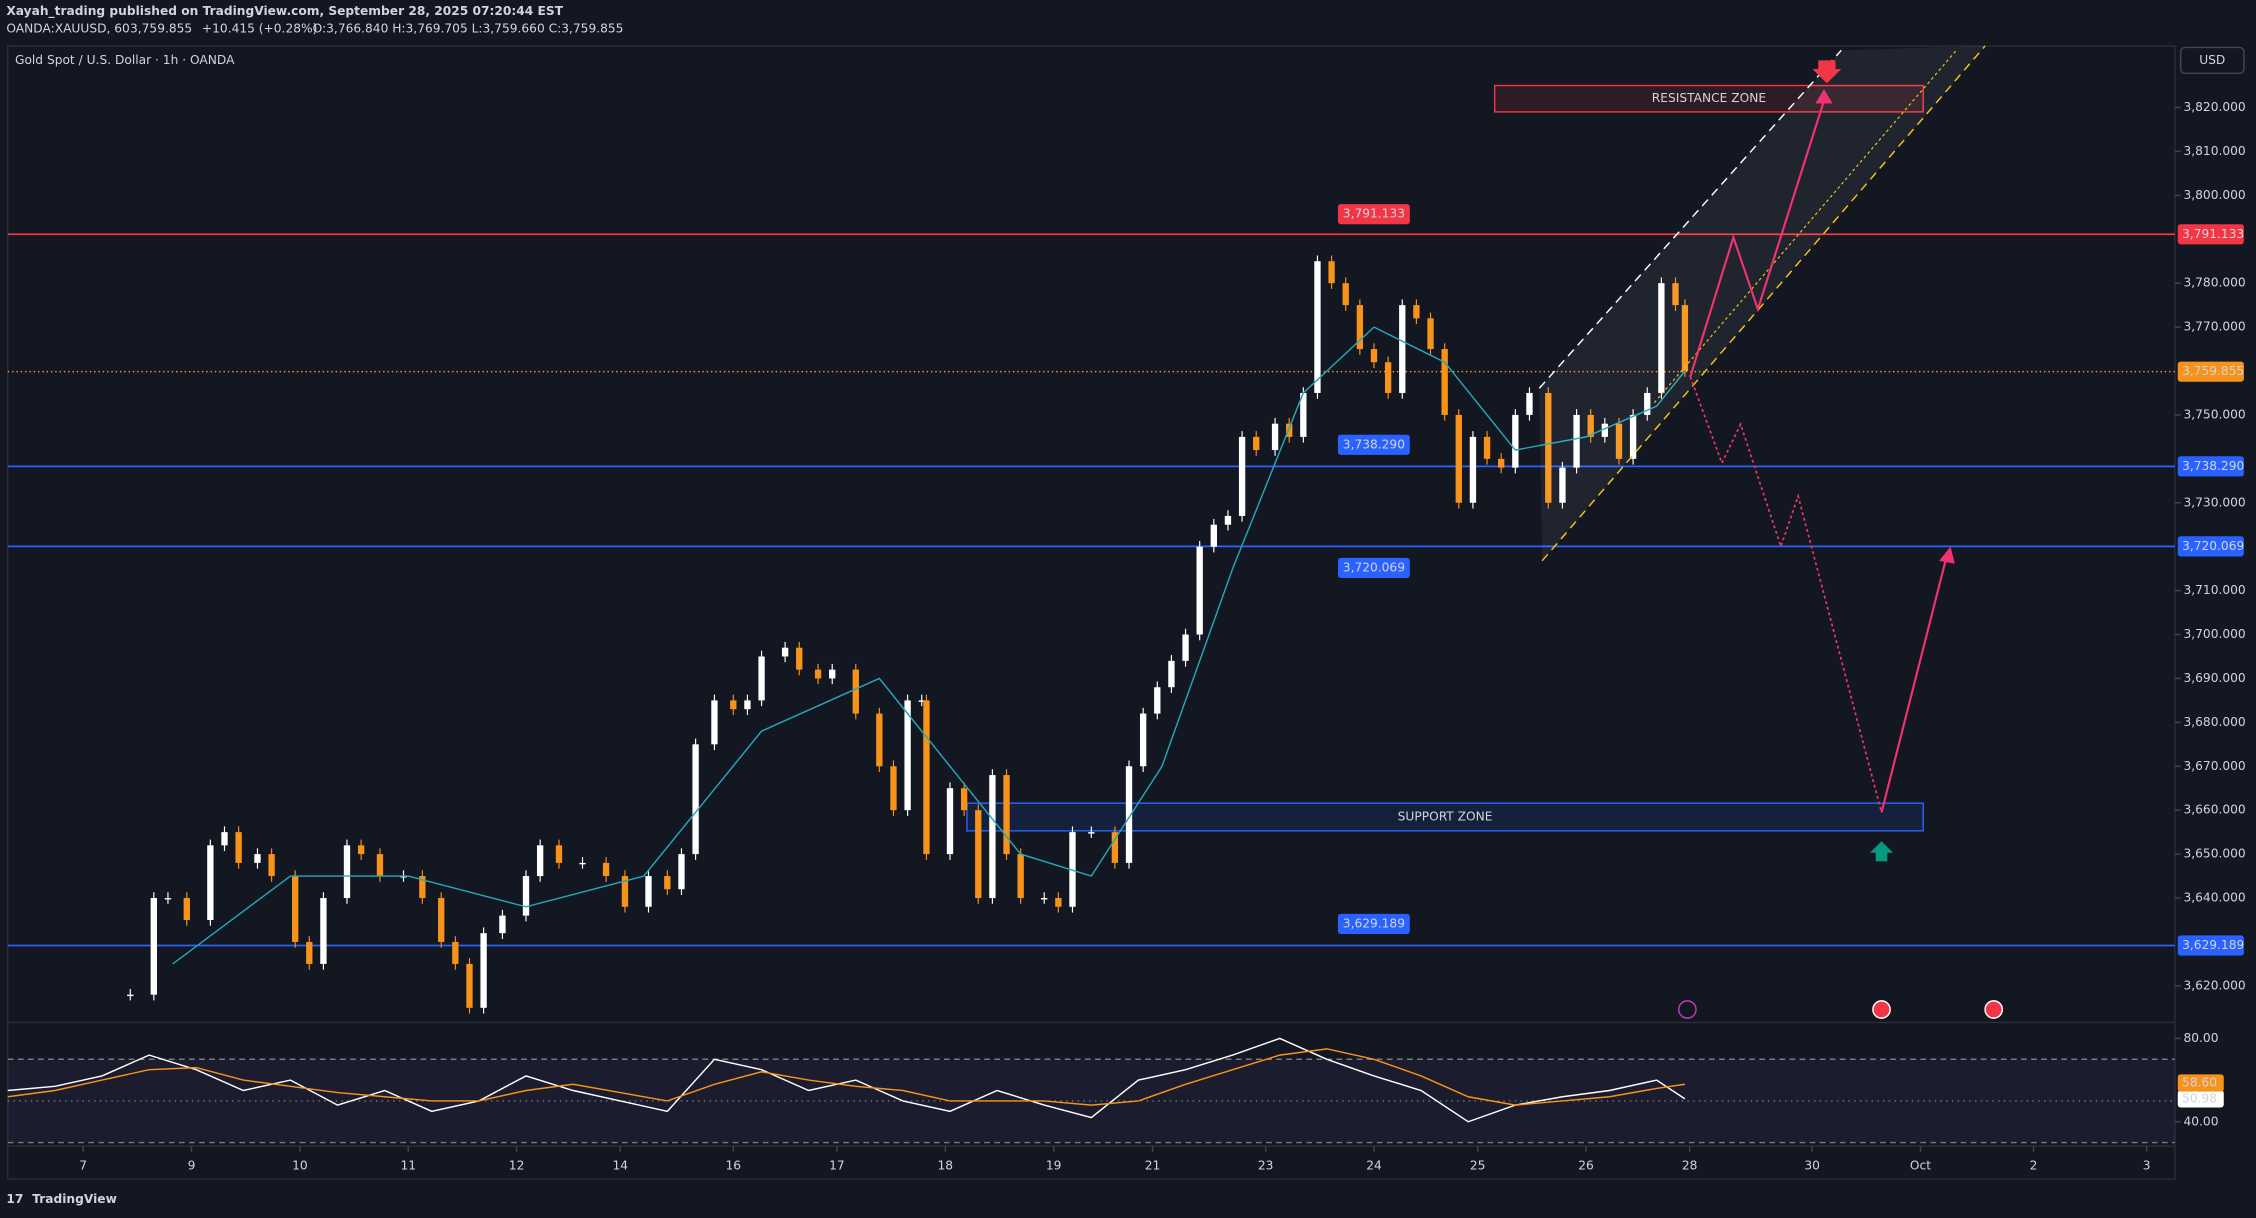  I want to click on currency-box, so click(2212, 60).